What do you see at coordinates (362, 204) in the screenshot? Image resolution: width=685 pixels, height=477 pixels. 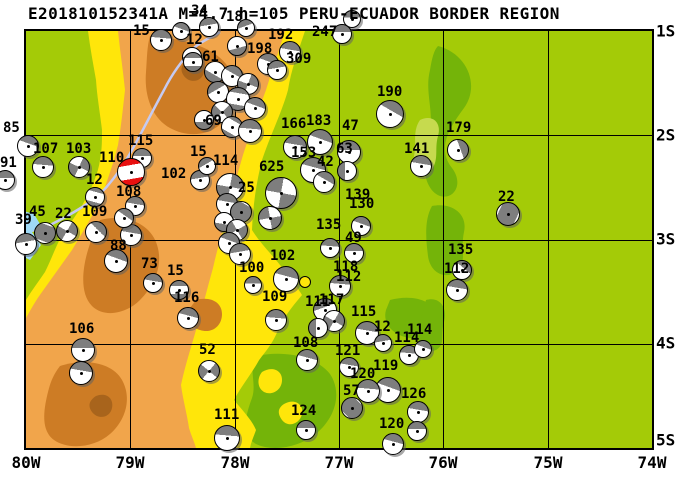 I see `depth-label: 130` at bounding box center [362, 204].